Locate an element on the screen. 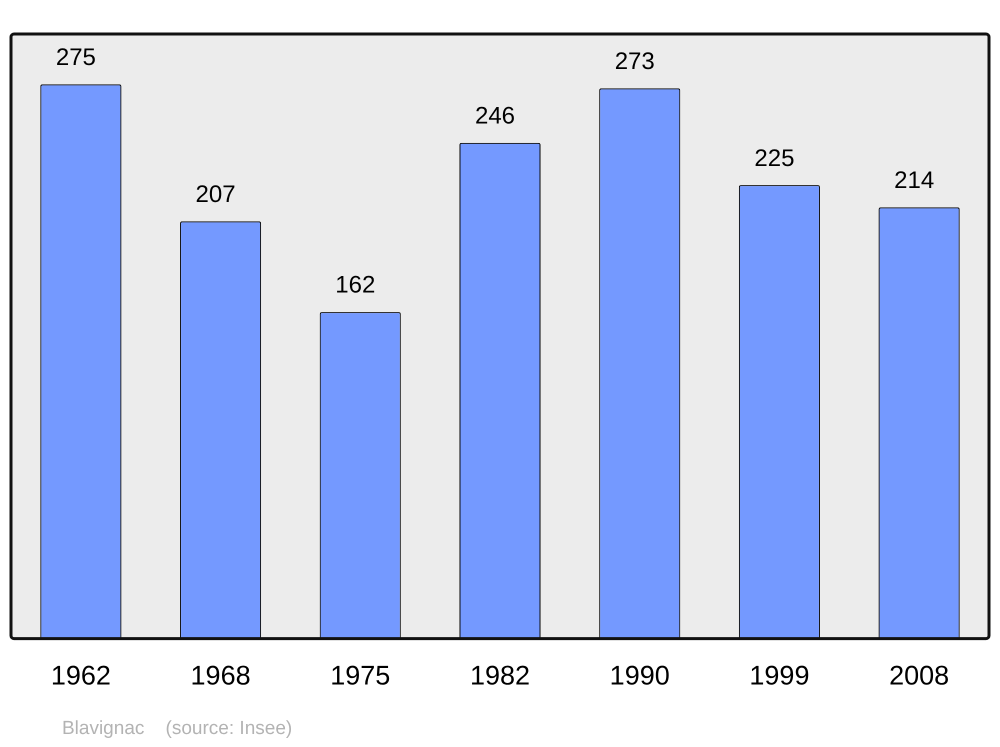  data-label: 246 is located at coordinates (495, 116).